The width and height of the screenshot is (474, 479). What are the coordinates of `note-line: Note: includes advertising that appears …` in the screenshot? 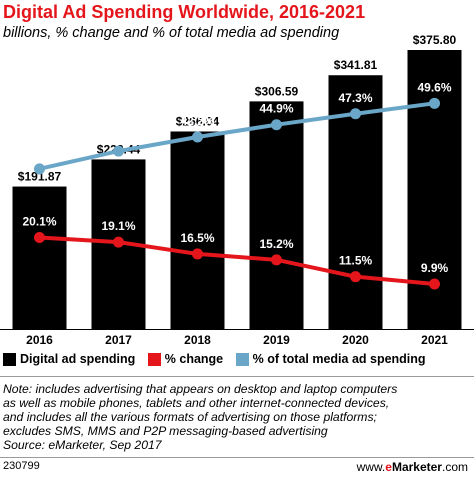 It's located at (200, 389).